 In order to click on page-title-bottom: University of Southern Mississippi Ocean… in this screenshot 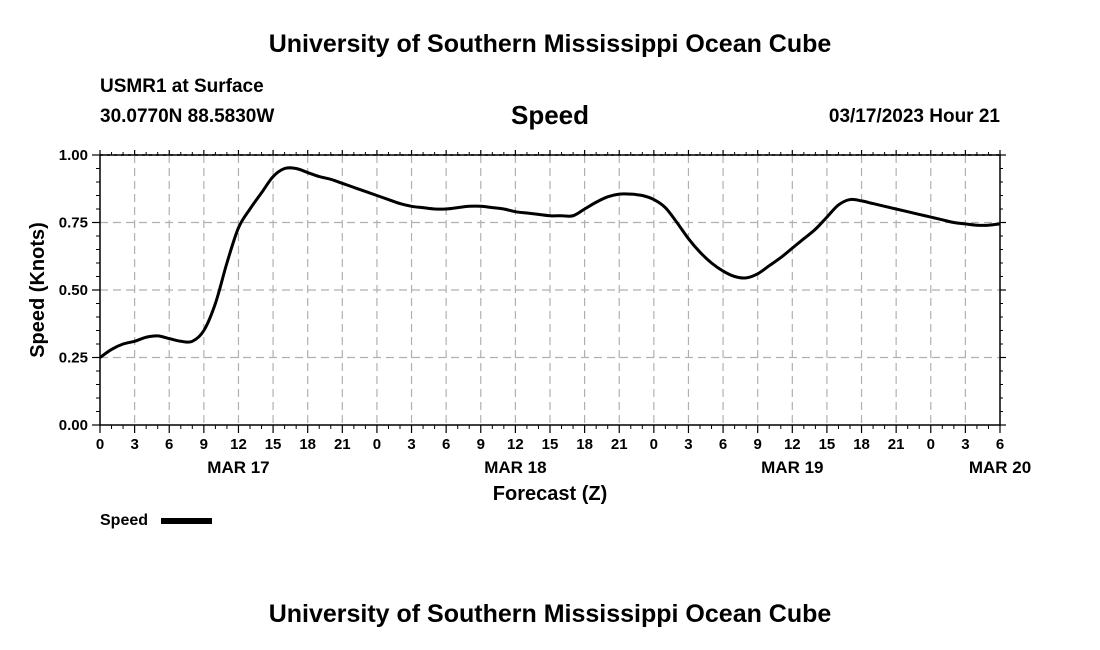, I will do `click(550, 614)`.